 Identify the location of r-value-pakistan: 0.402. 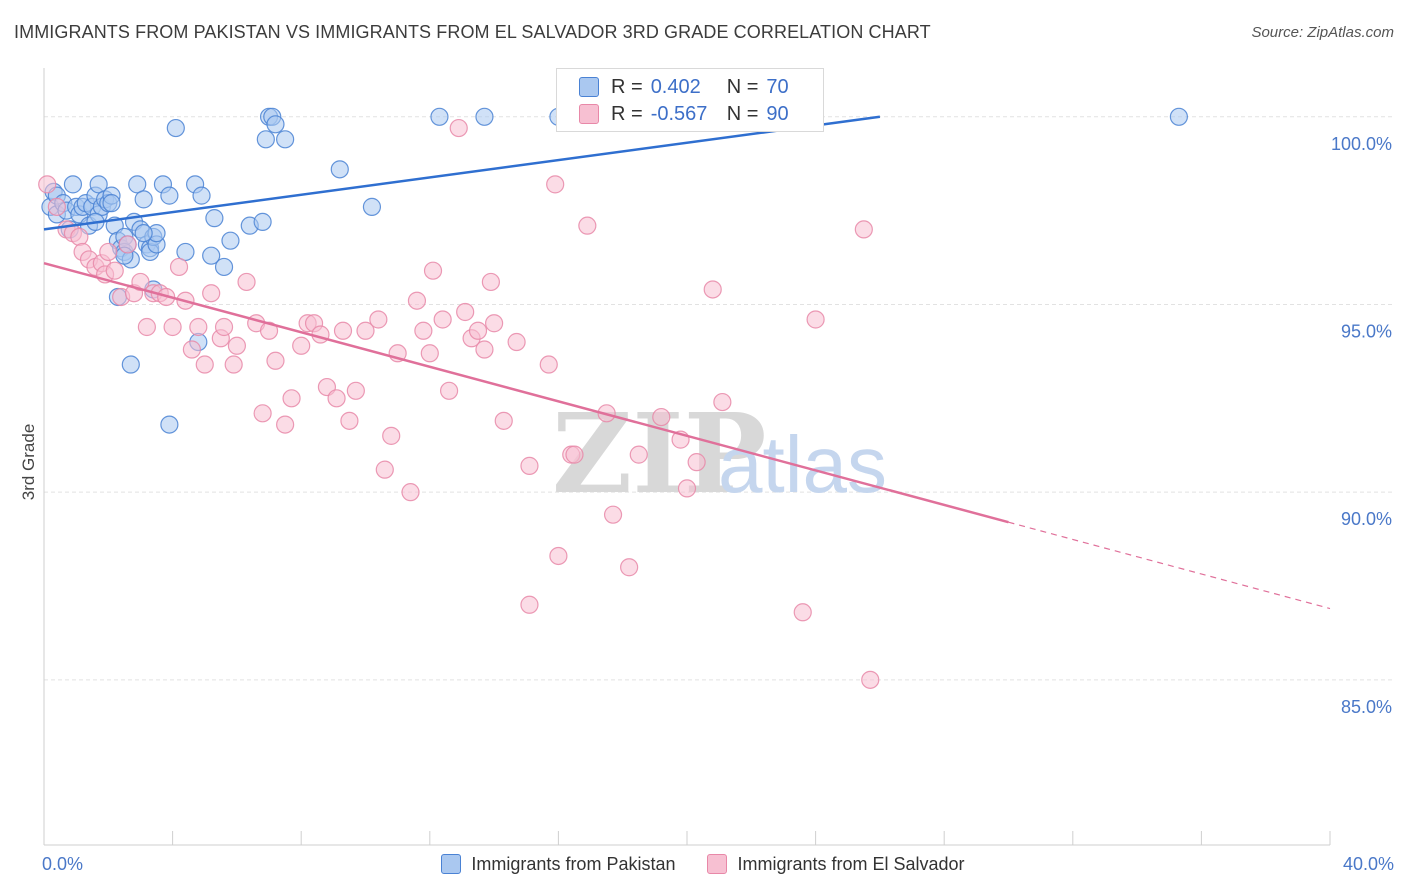
(675, 86).